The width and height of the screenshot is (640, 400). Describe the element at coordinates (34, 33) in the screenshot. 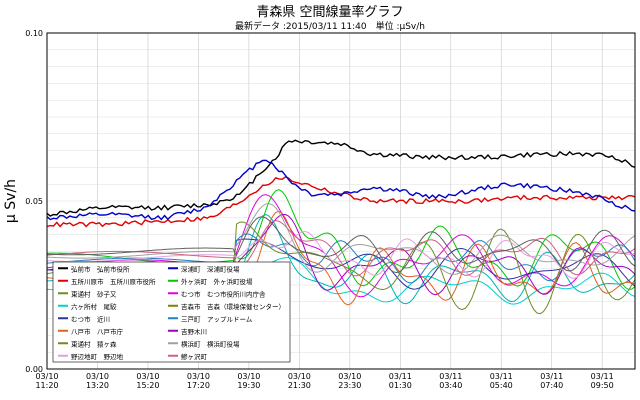

I see `y-tick-label: 0.10` at that location.